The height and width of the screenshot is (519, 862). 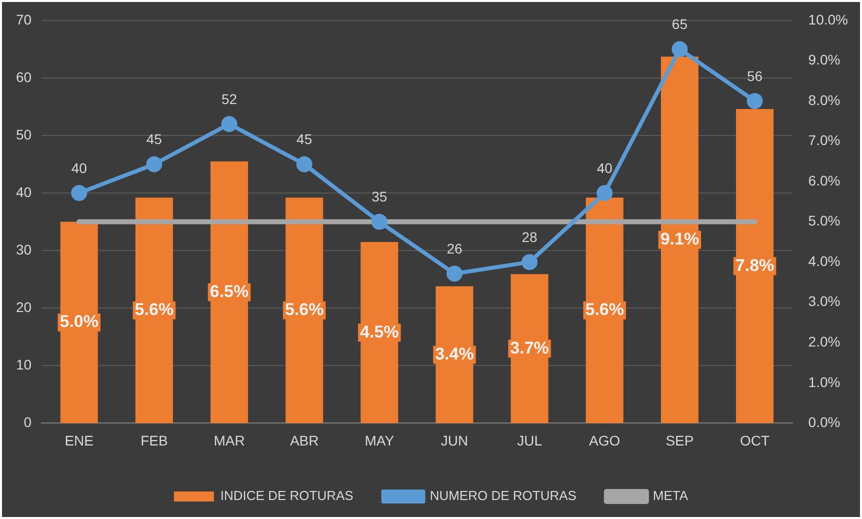 What do you see at coordinates (503, 496) in the screenshot?
I see `legend-label: NUMERO DE ROTURAS` at bounding box center [503, 496].